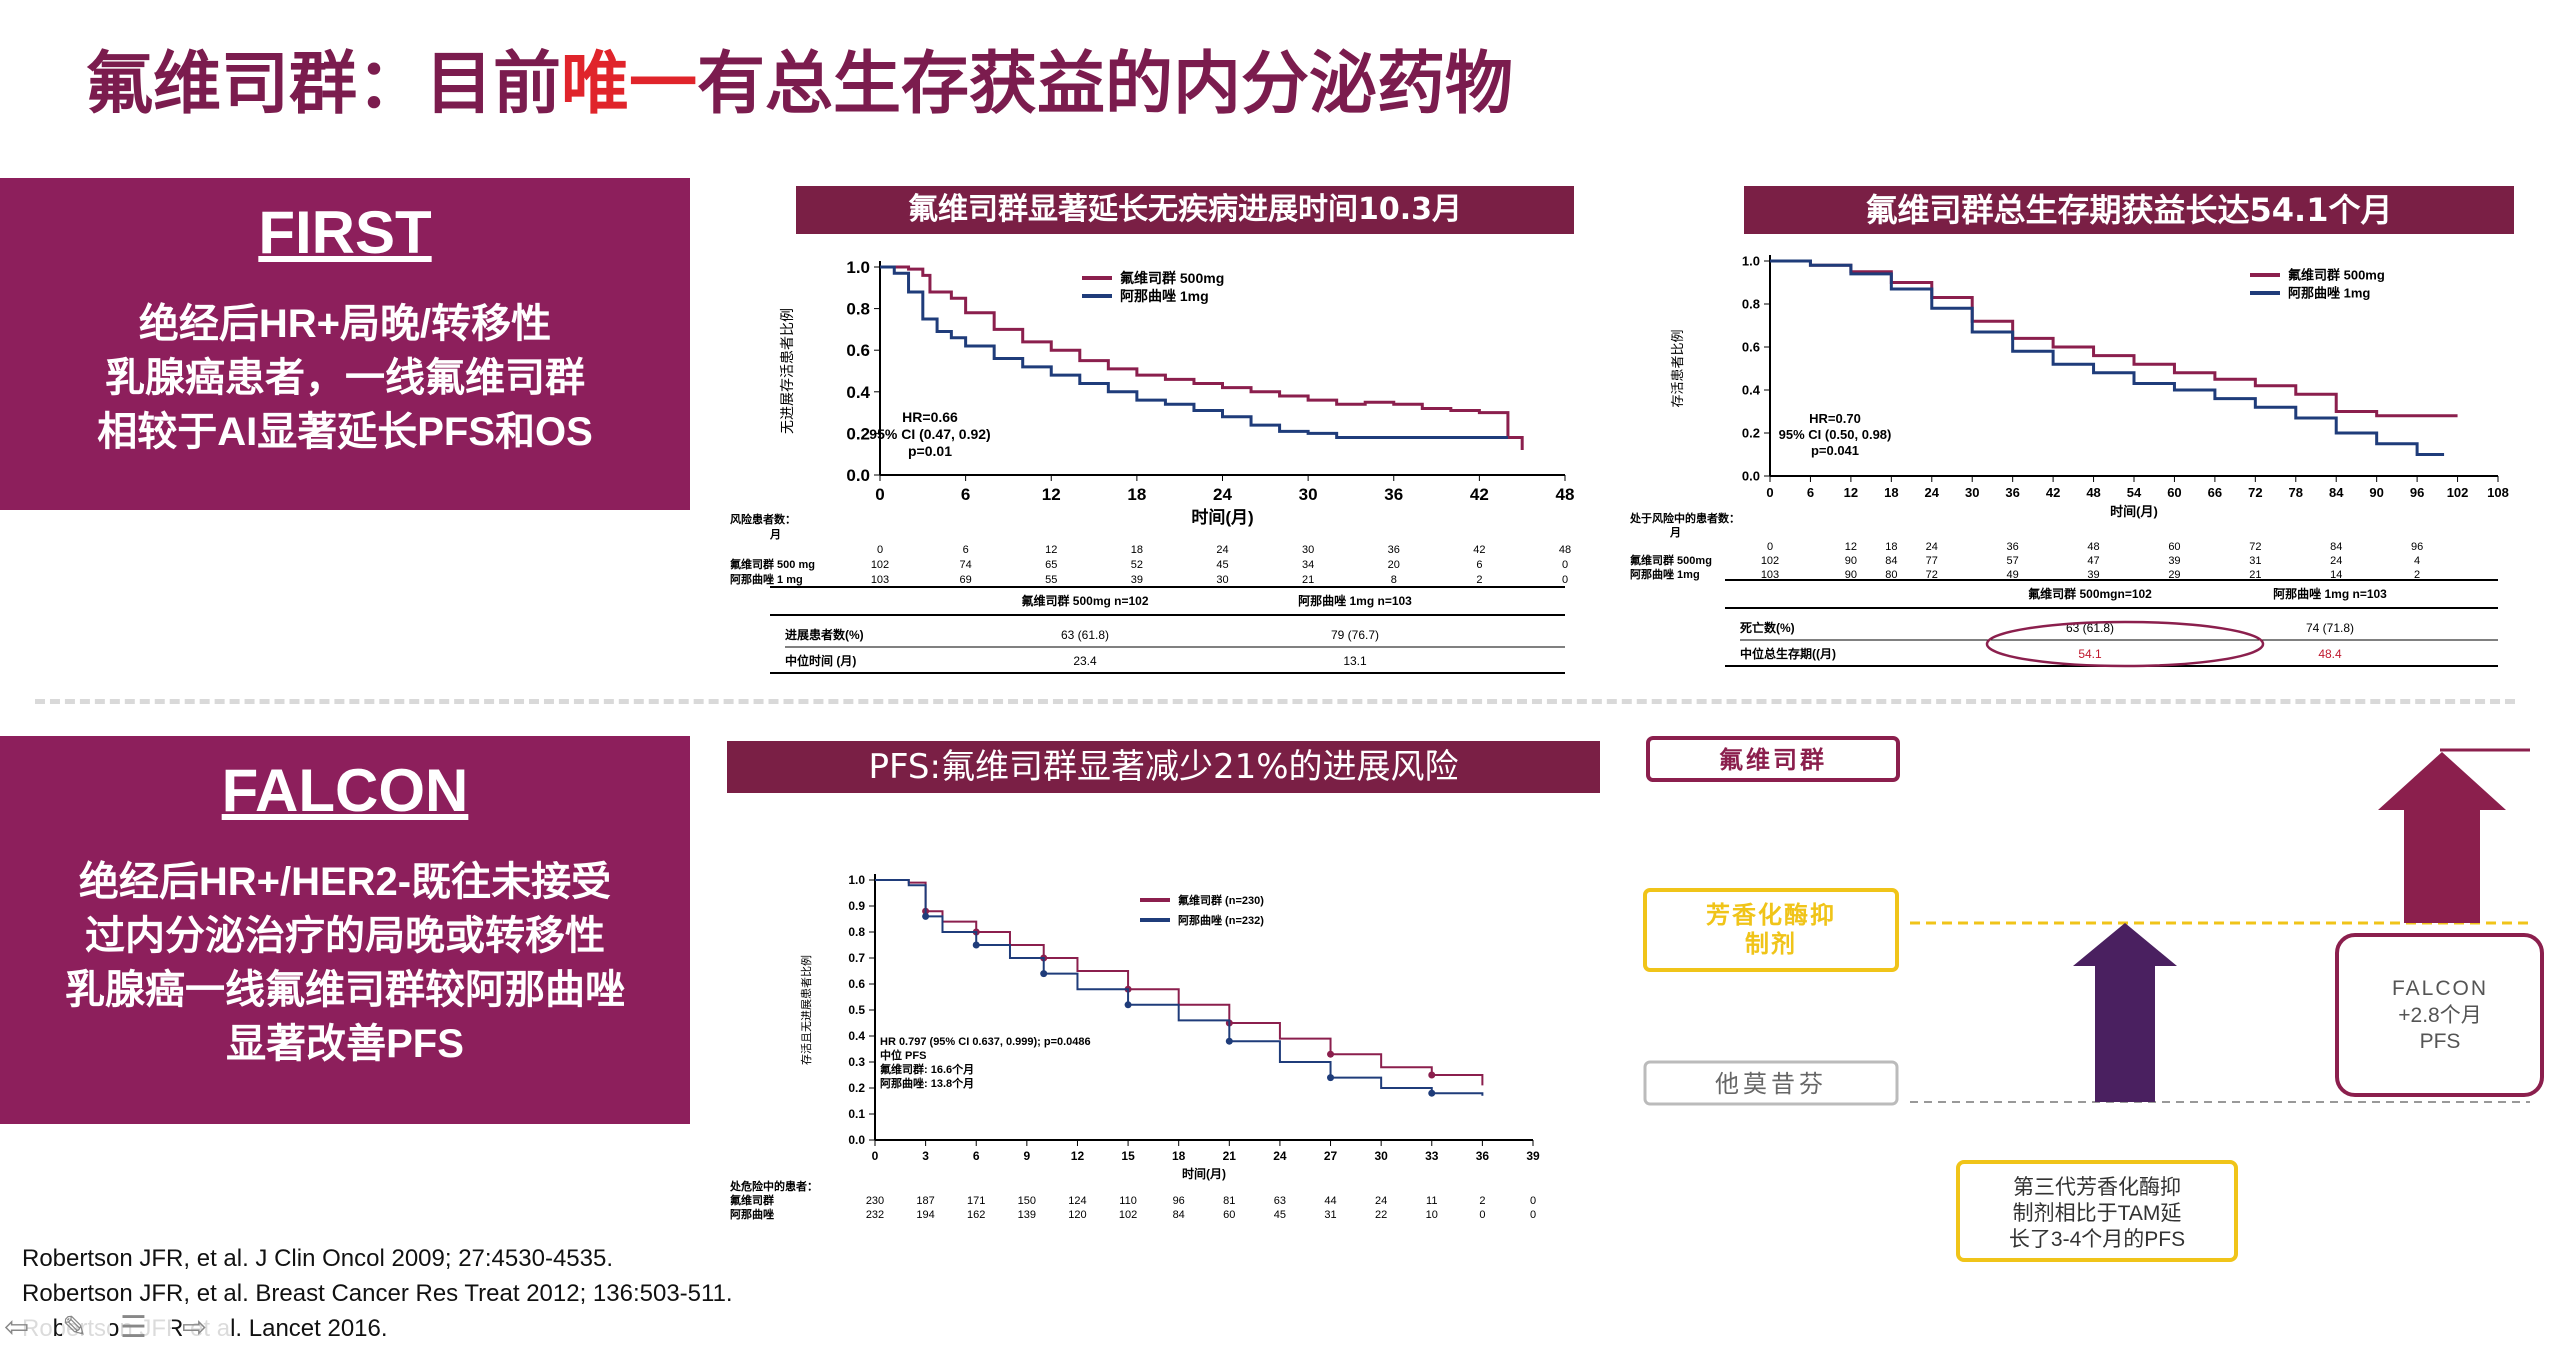 This screenshot has height=1350, width=2552. I want to click on risk-time: 18, so click(1137, 550).